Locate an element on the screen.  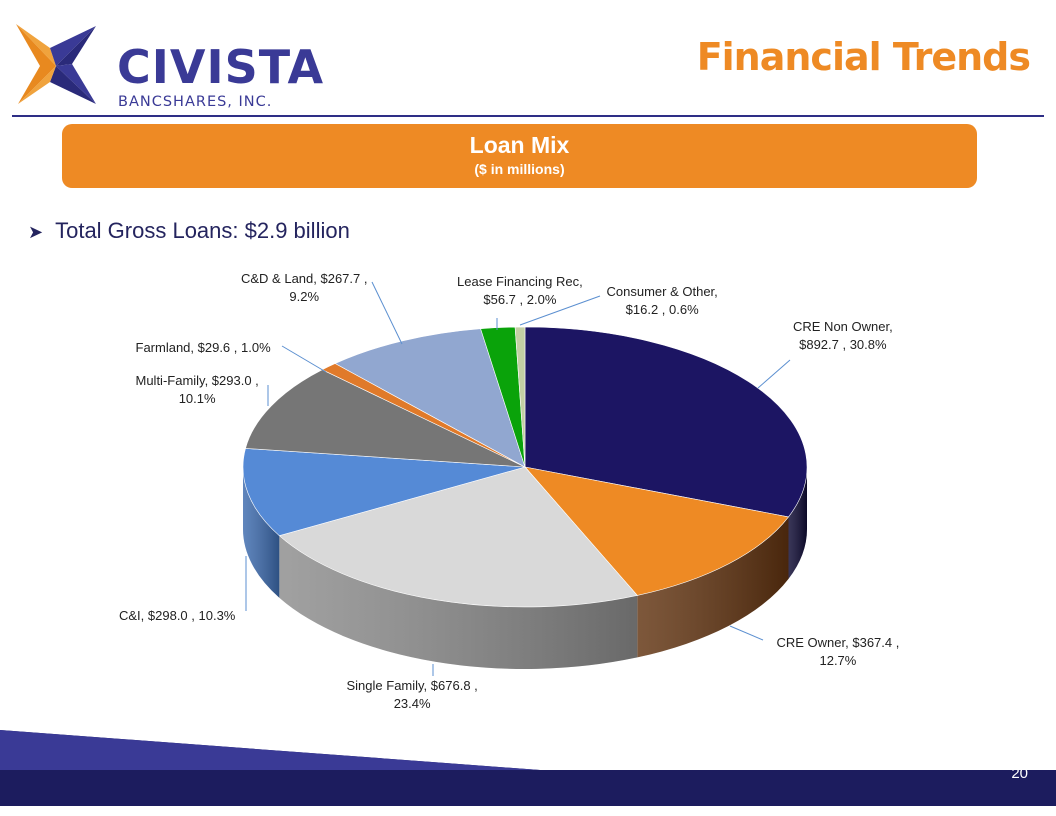
banner-title: Loan Mix is located at coordinates (519, 145).